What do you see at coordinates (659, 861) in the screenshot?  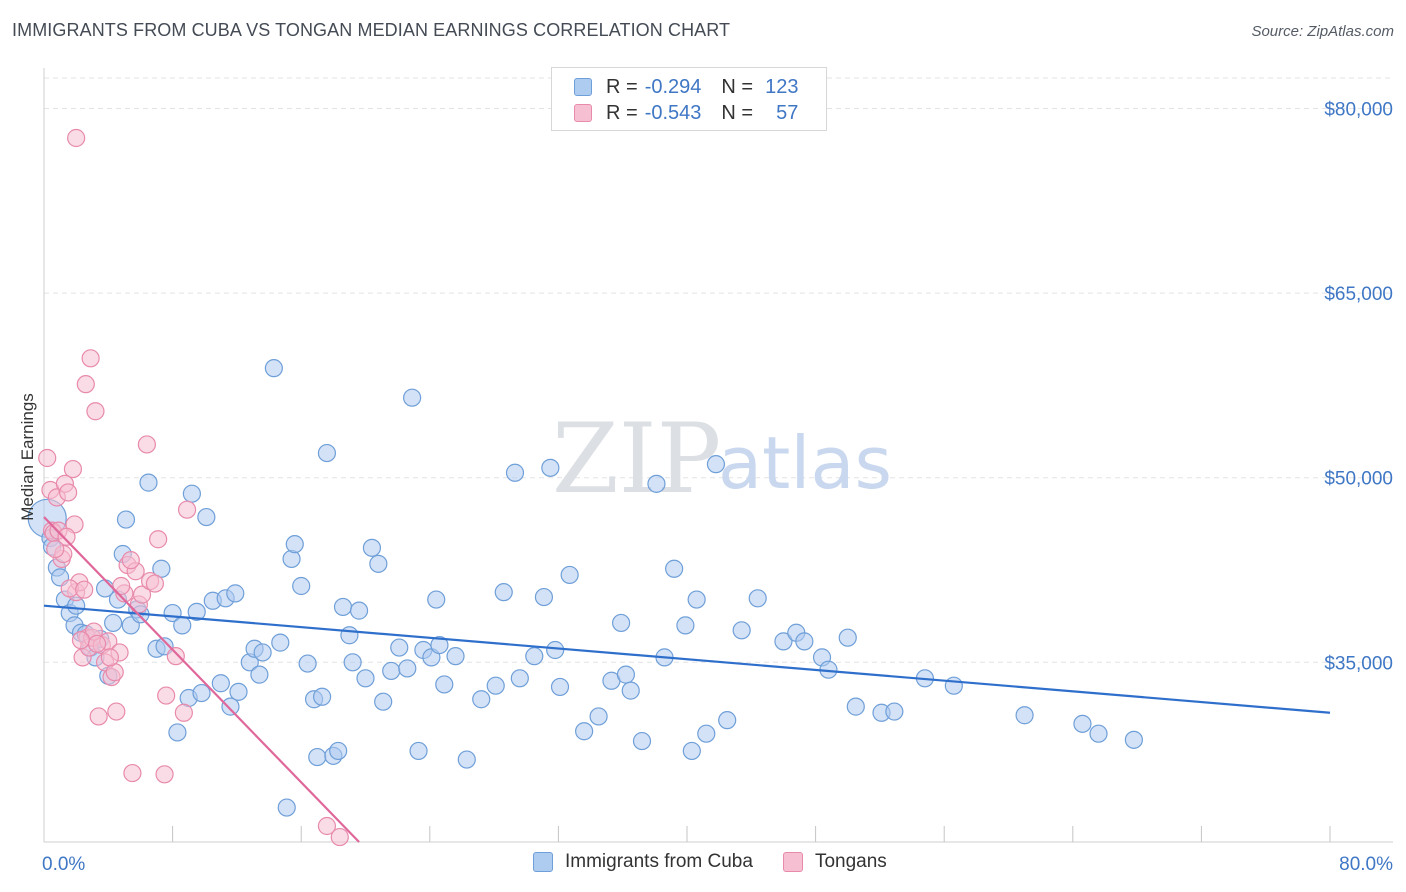 I see `legend-label-cuba: Immigrants from Cuba` at bounding box center [659, 861].